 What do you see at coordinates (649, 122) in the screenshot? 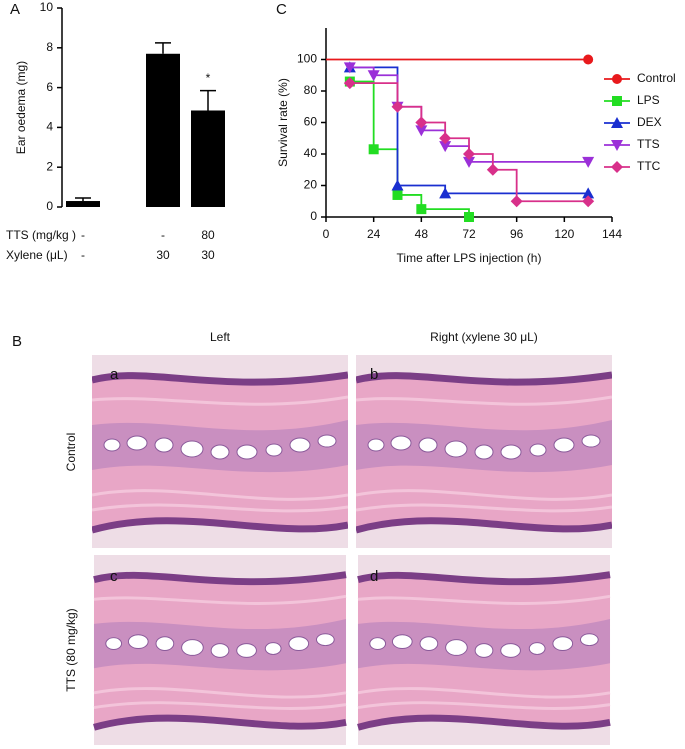
I see `legend-label: DEX` at bounding box center [649, 122].